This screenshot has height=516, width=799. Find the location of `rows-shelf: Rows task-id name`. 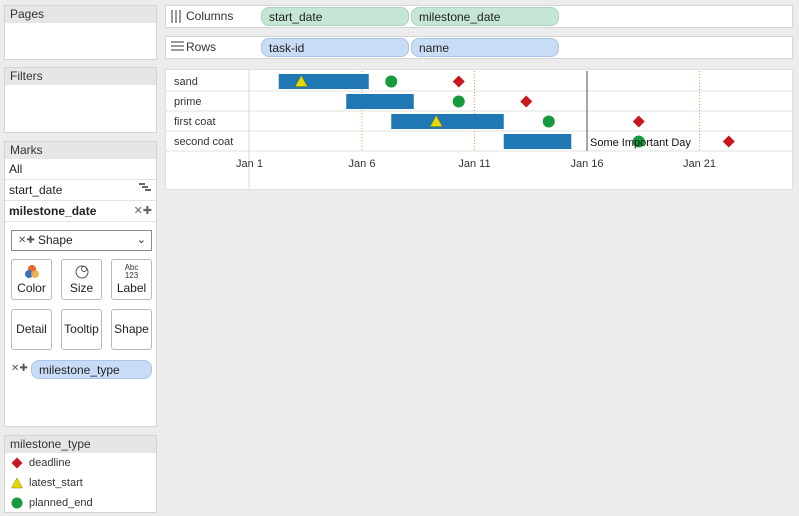

rows-shelf: Rows task-id name is located at coordinates (479, 47).